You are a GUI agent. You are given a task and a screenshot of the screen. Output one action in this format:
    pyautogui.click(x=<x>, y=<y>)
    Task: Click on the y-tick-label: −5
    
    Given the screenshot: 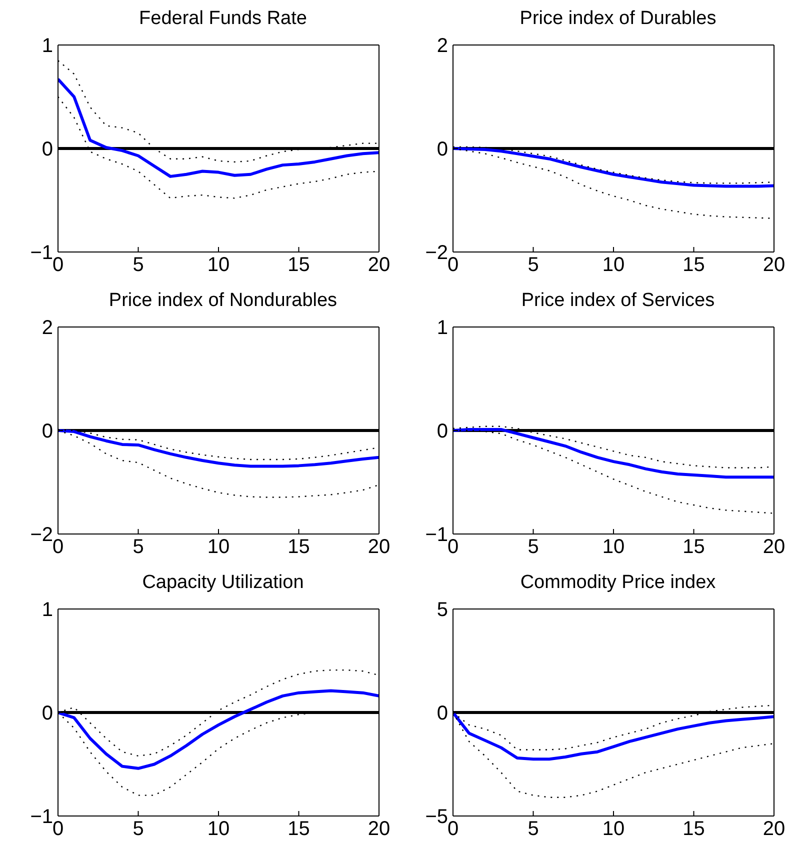 What is the action you would take?
    pyautogui.click(x=436, y=817)
    